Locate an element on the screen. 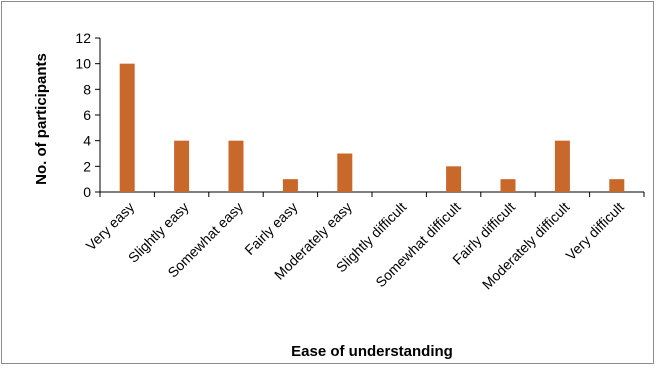 This screenshot has height=369, width=657. y-tick-label: 10 is located at coordinates (83, 64).